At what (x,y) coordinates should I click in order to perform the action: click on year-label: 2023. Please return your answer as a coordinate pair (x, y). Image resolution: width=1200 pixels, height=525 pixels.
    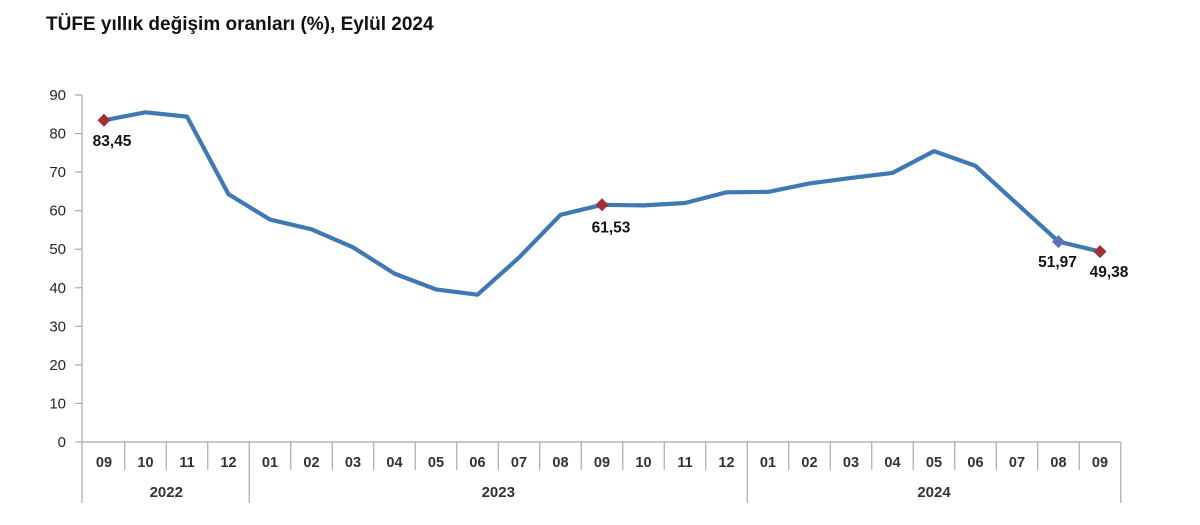
    Looking at the image, I should click on (498, 492).